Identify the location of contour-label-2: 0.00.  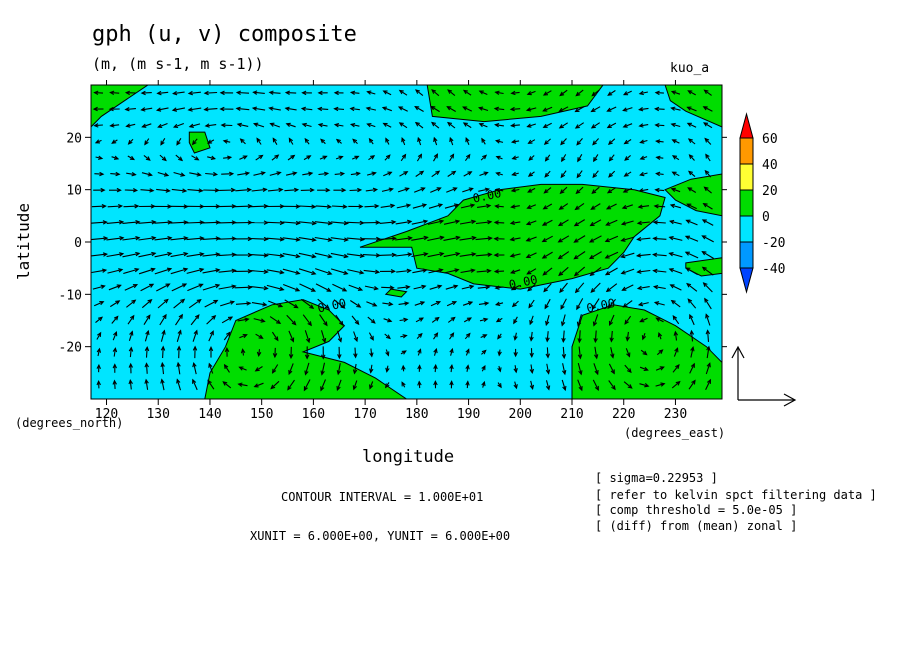
(331, 306).